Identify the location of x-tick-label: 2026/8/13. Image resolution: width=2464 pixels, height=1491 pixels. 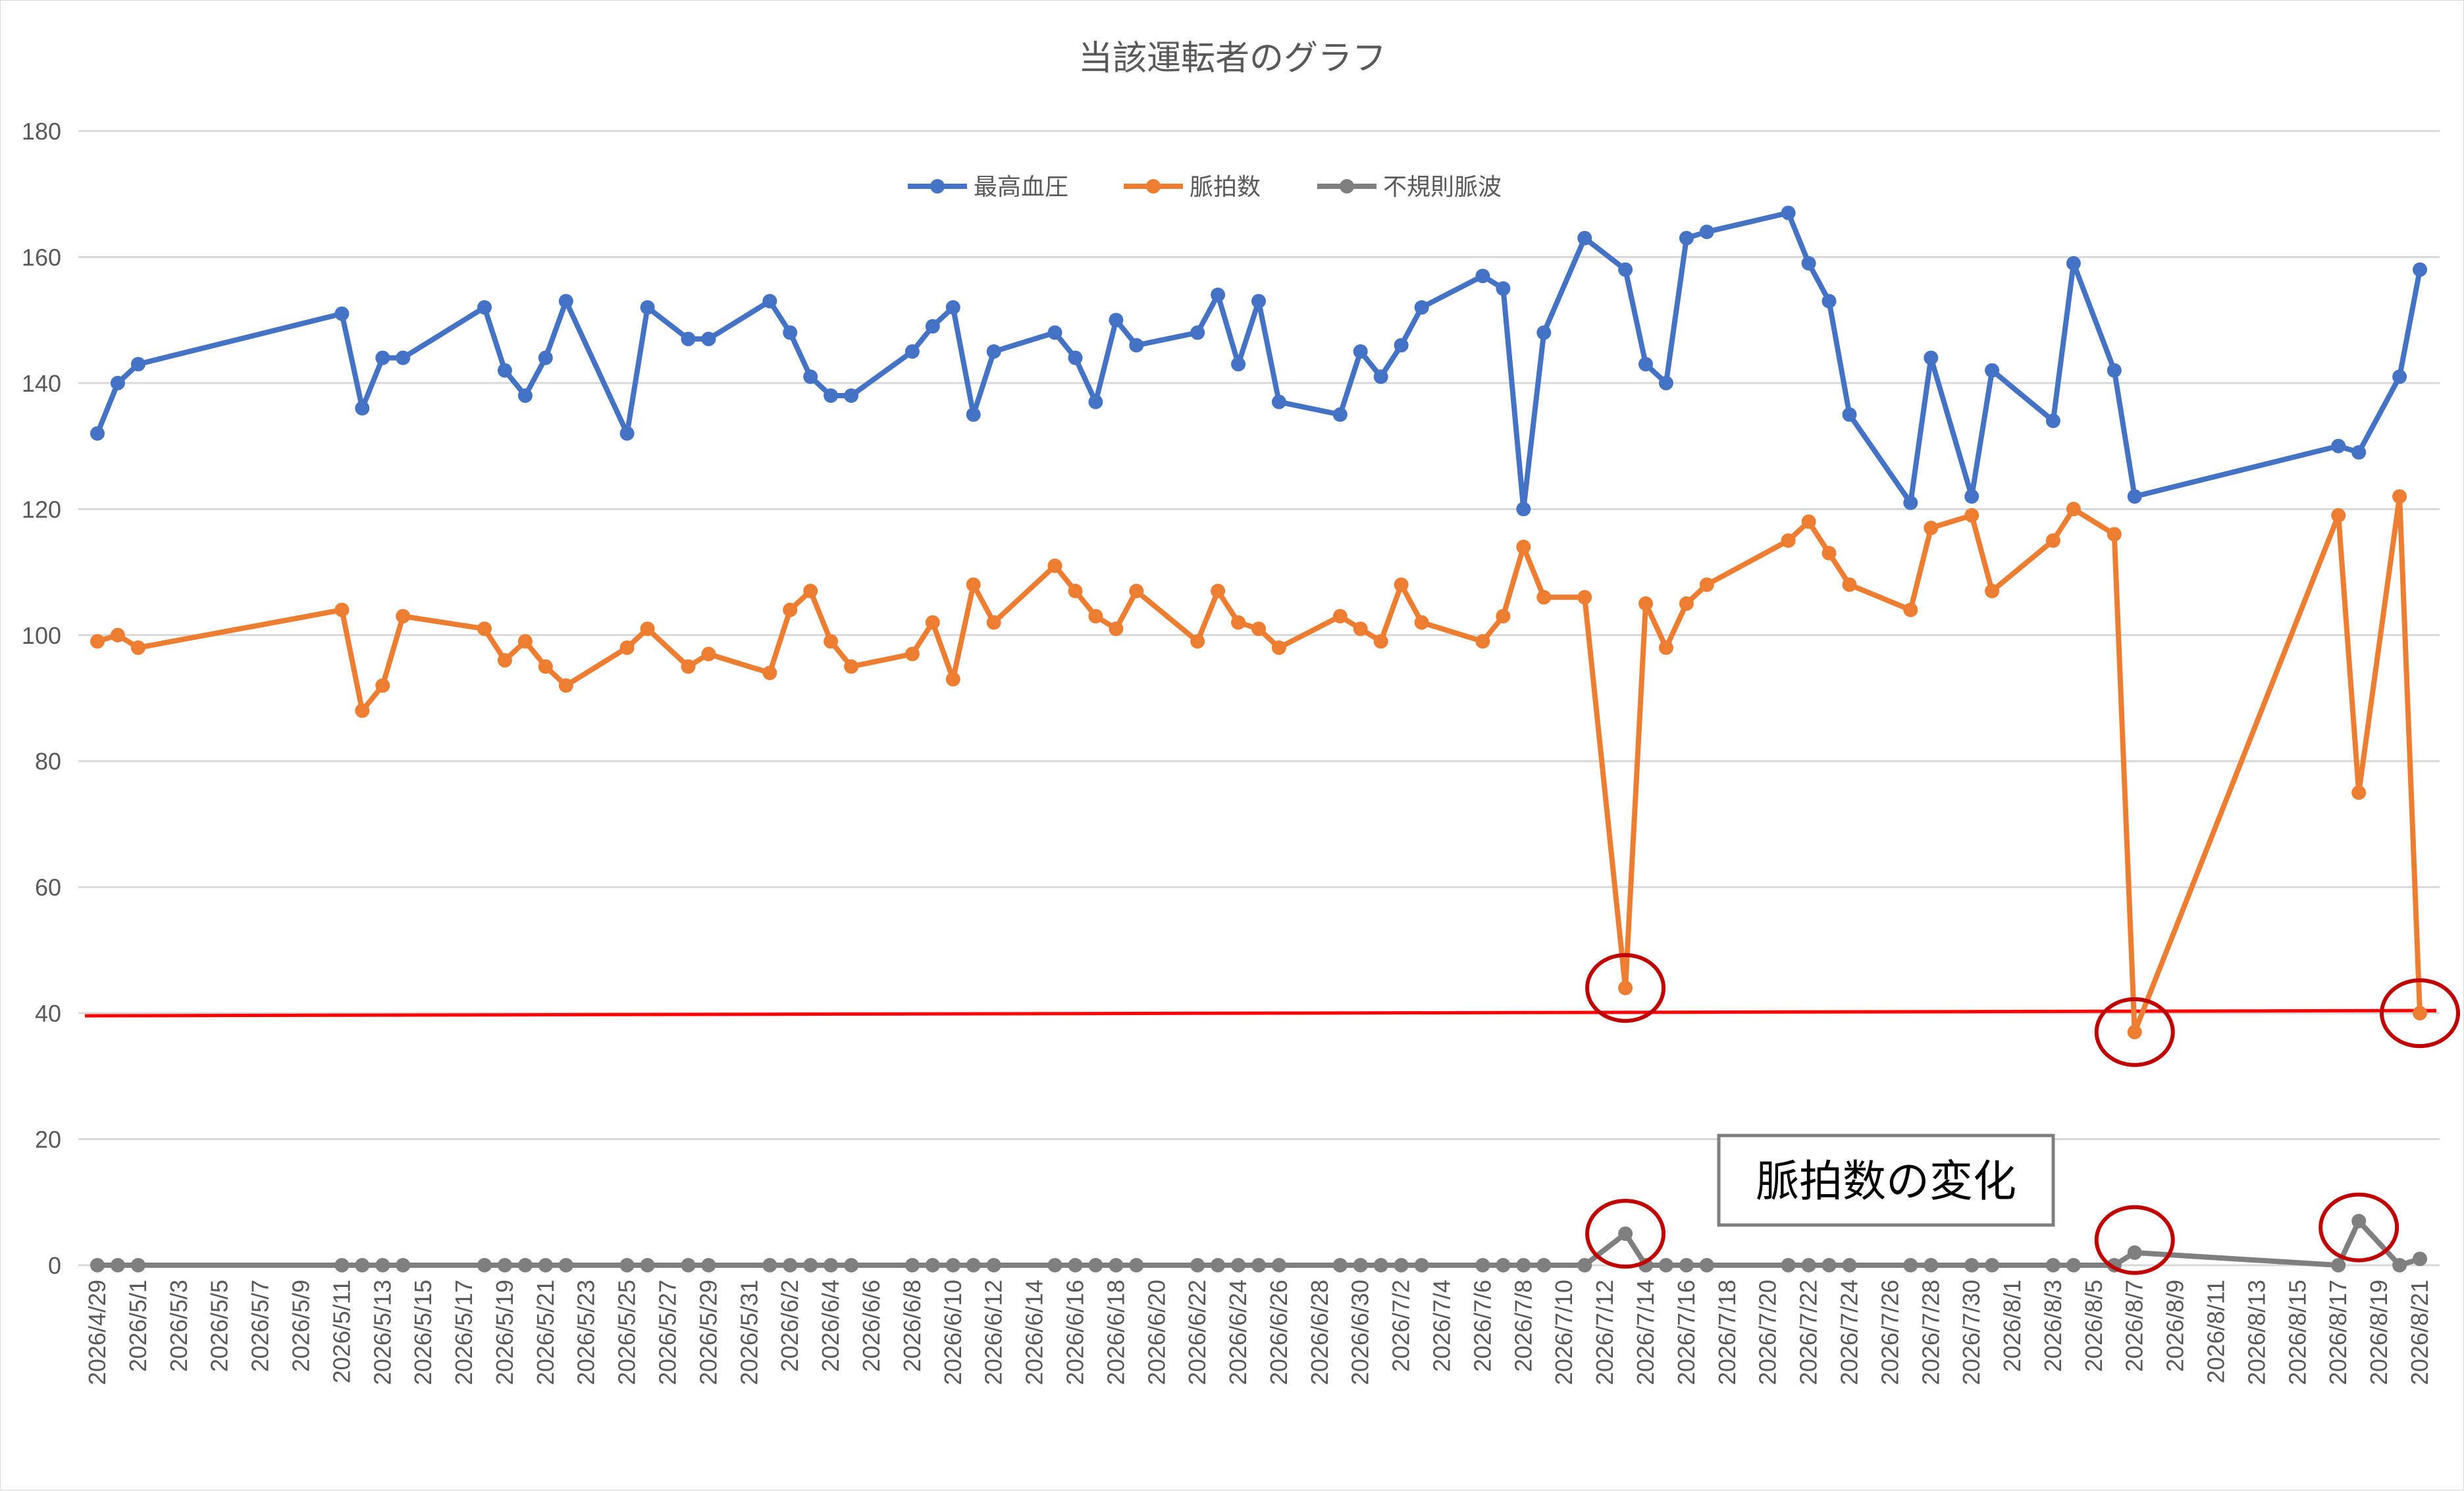
(2256, 1332).